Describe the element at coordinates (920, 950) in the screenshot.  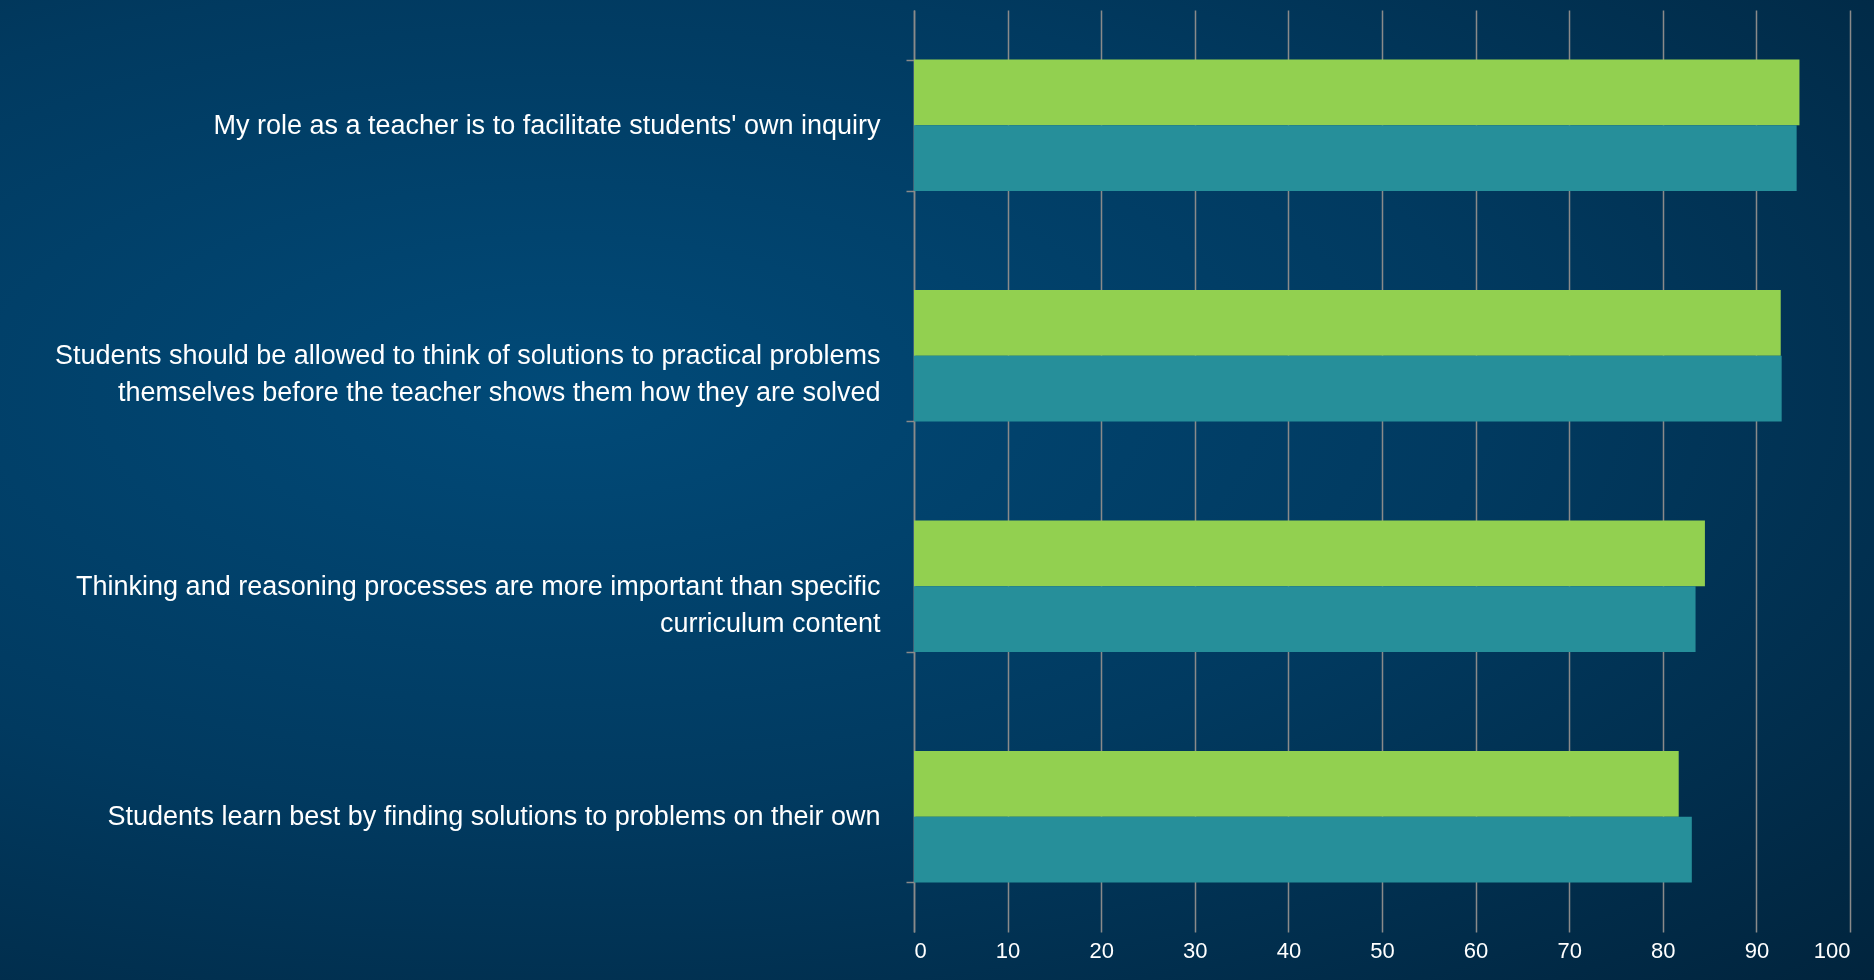
I see `x-tick-label: 0` at that location.